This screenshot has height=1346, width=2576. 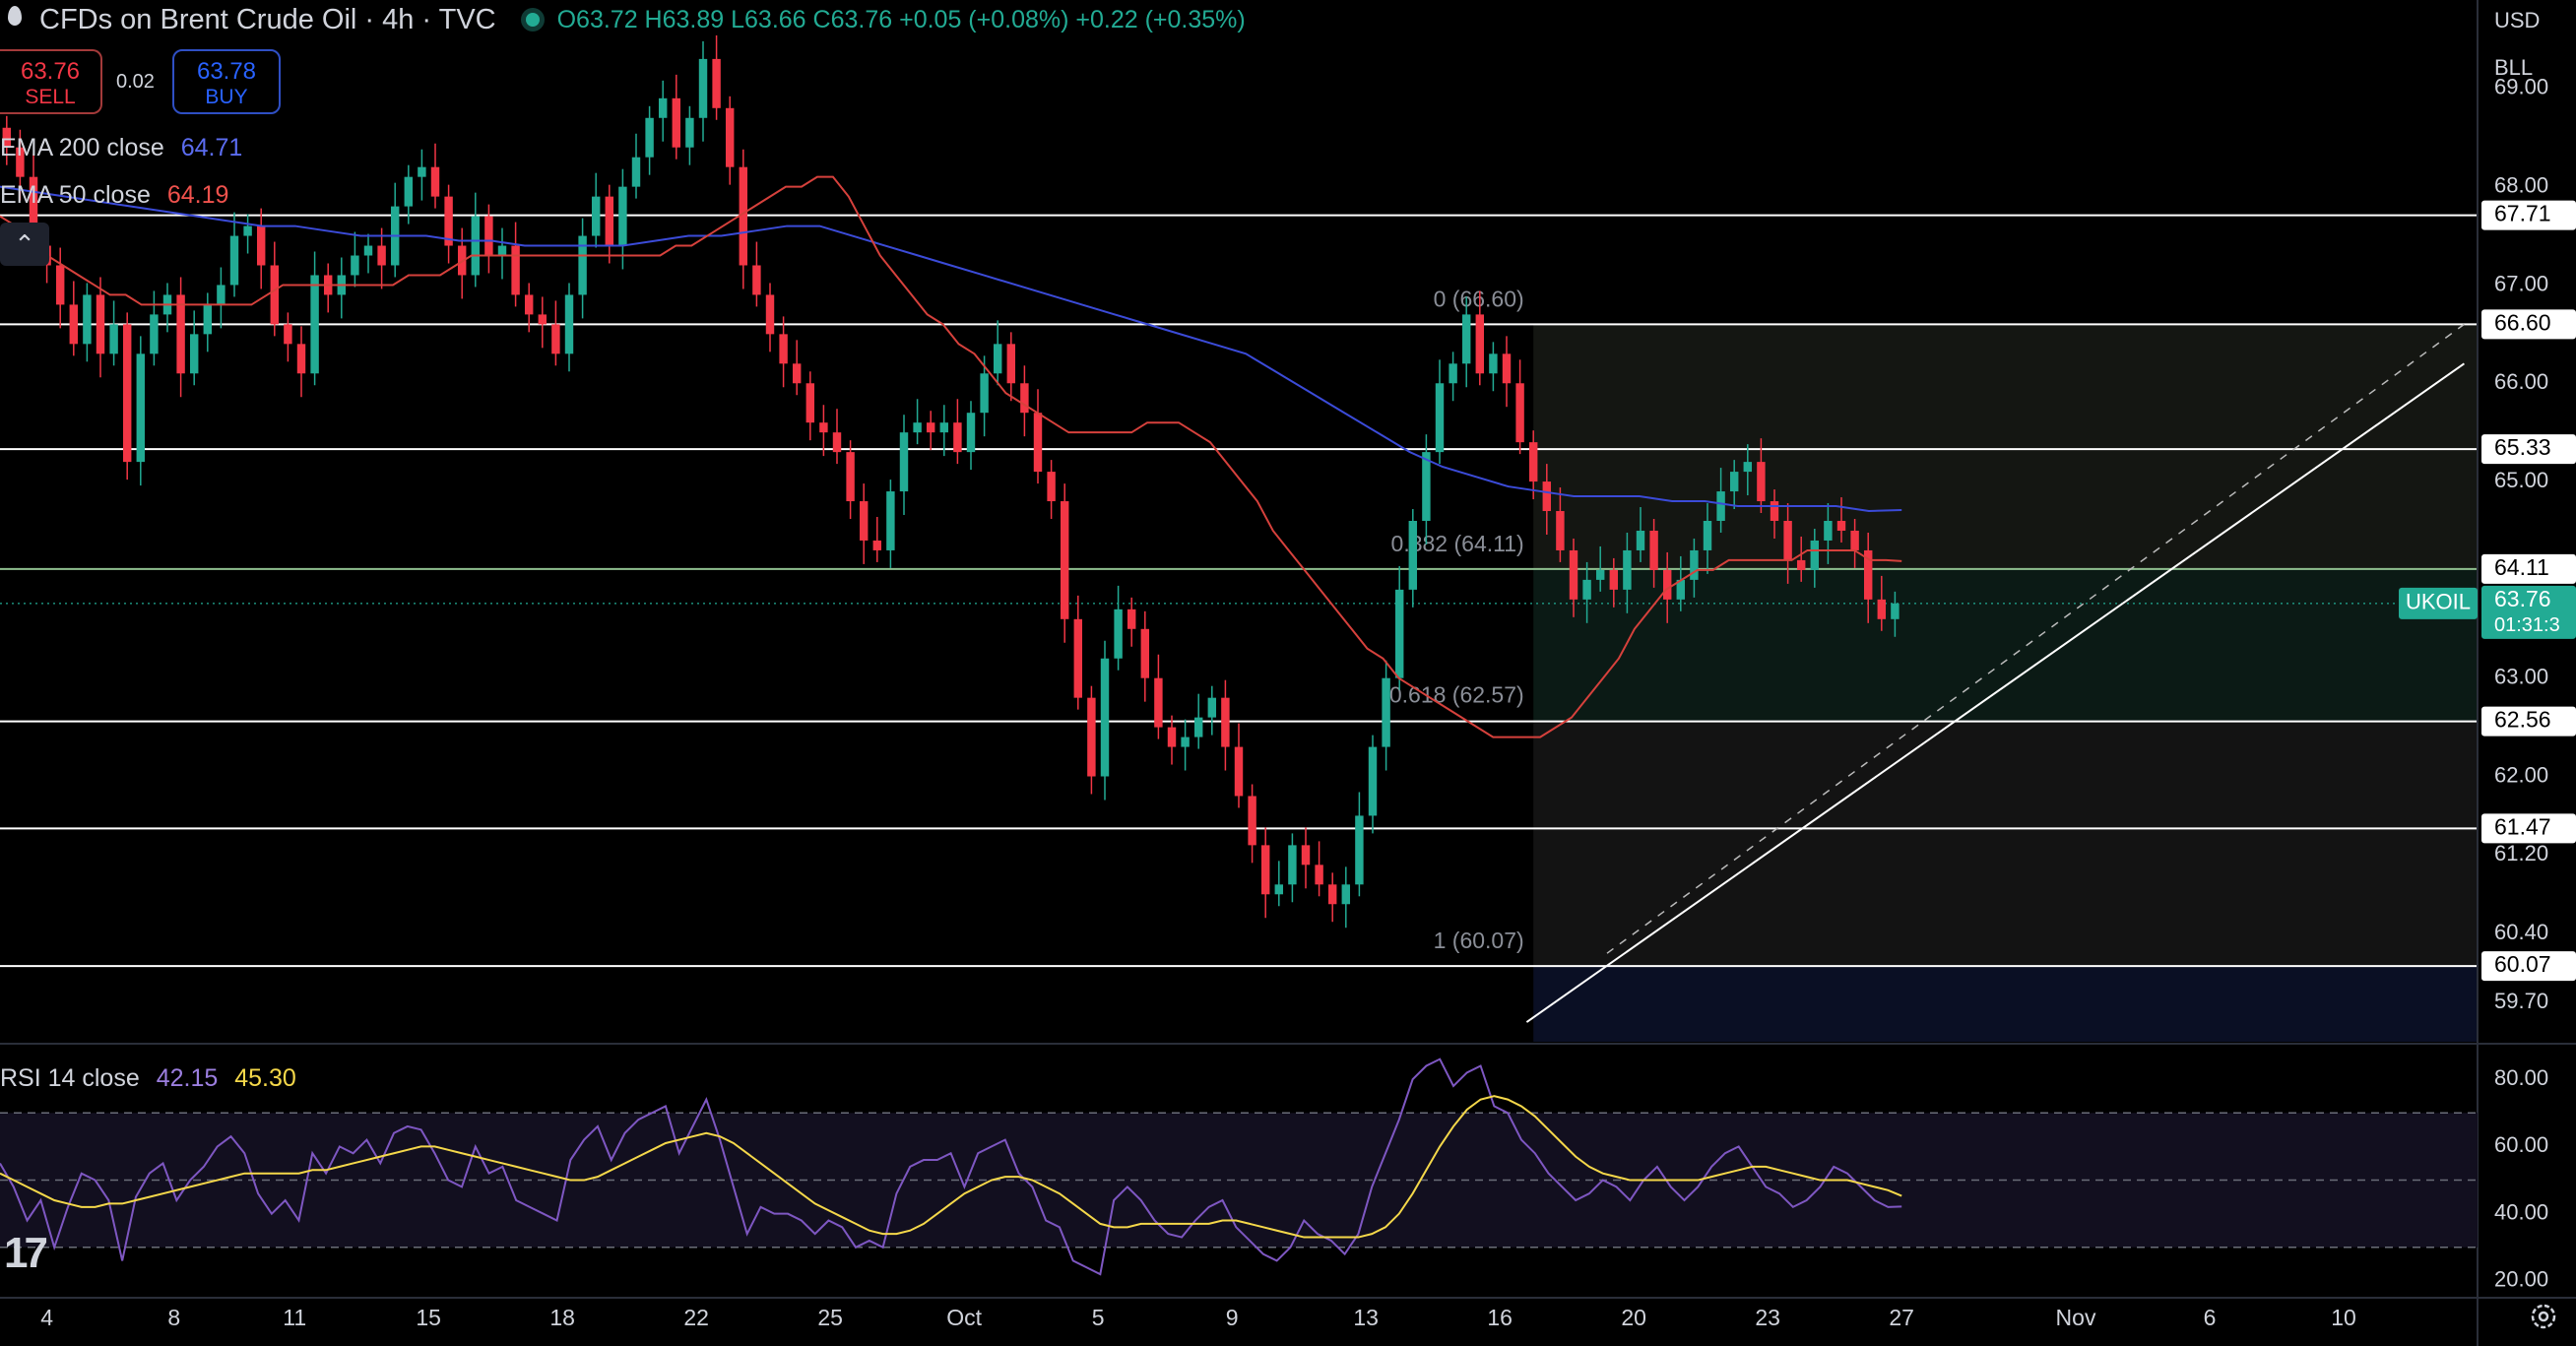 What do you see at coordinates (2543, 1316) in the screenshot?
I see `settings-icon` at bounding box center [2543, 1316].